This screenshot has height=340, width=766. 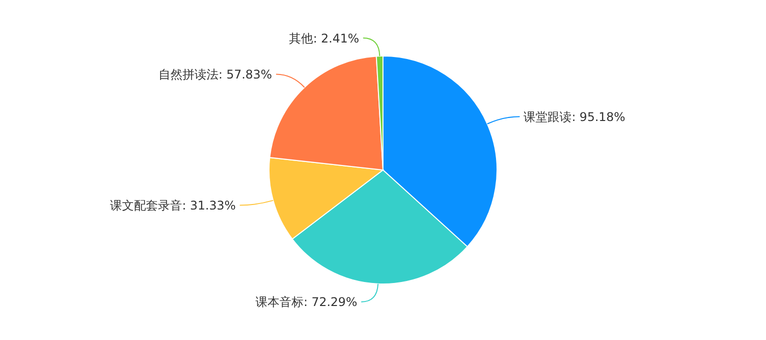 I want to click on slice-label: 其他: 2.41%, so click(x=324, y=38).